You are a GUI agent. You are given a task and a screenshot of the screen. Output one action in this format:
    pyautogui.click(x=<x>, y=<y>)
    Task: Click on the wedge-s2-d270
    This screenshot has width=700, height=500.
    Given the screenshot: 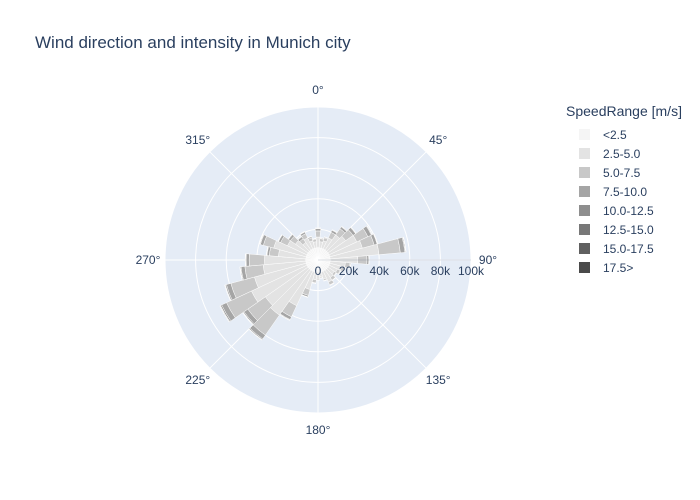 What is the action you would take?
    pyautogui.click(x=256, y=260)
    